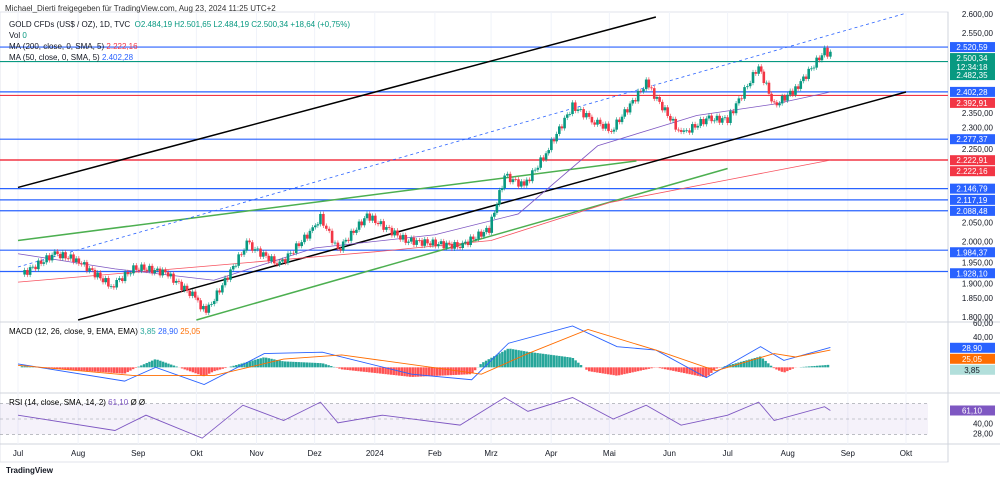 The image size is (1000, 481). I want to click on close-value: C2.500,34, so click(270, 24).